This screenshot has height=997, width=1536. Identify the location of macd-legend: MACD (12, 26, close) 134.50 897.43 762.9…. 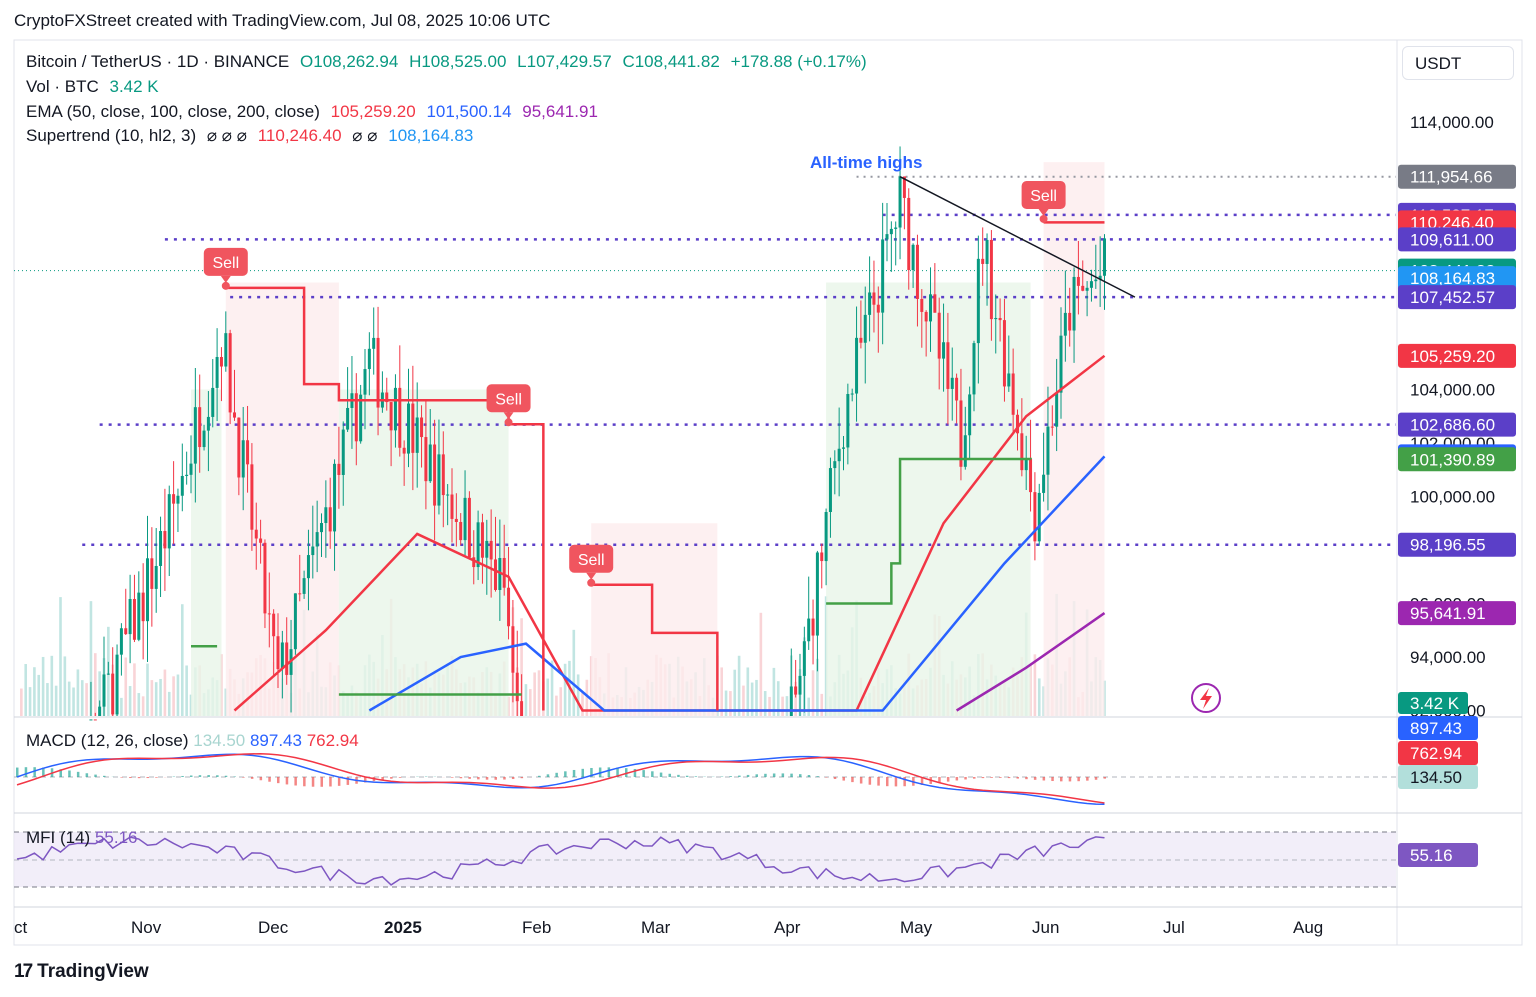
(192, 741).